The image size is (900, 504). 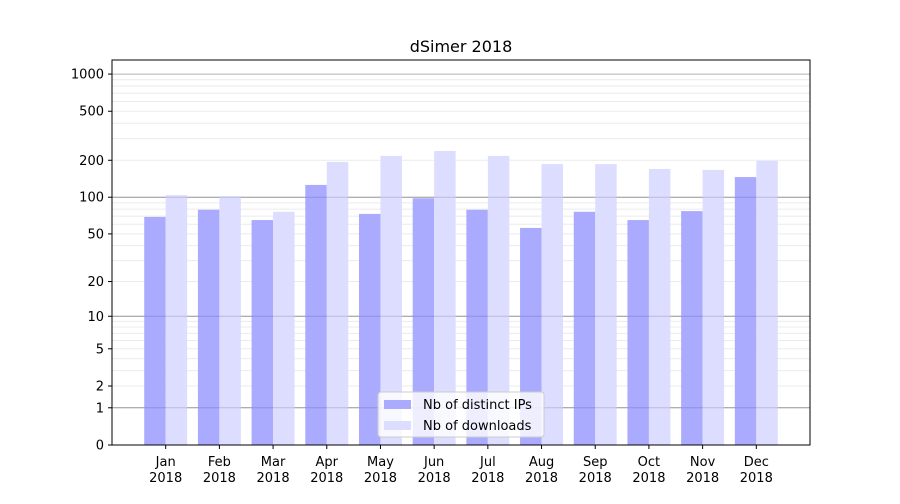 I want to click on y-tick-label: 2, so click(x=100, y=387).